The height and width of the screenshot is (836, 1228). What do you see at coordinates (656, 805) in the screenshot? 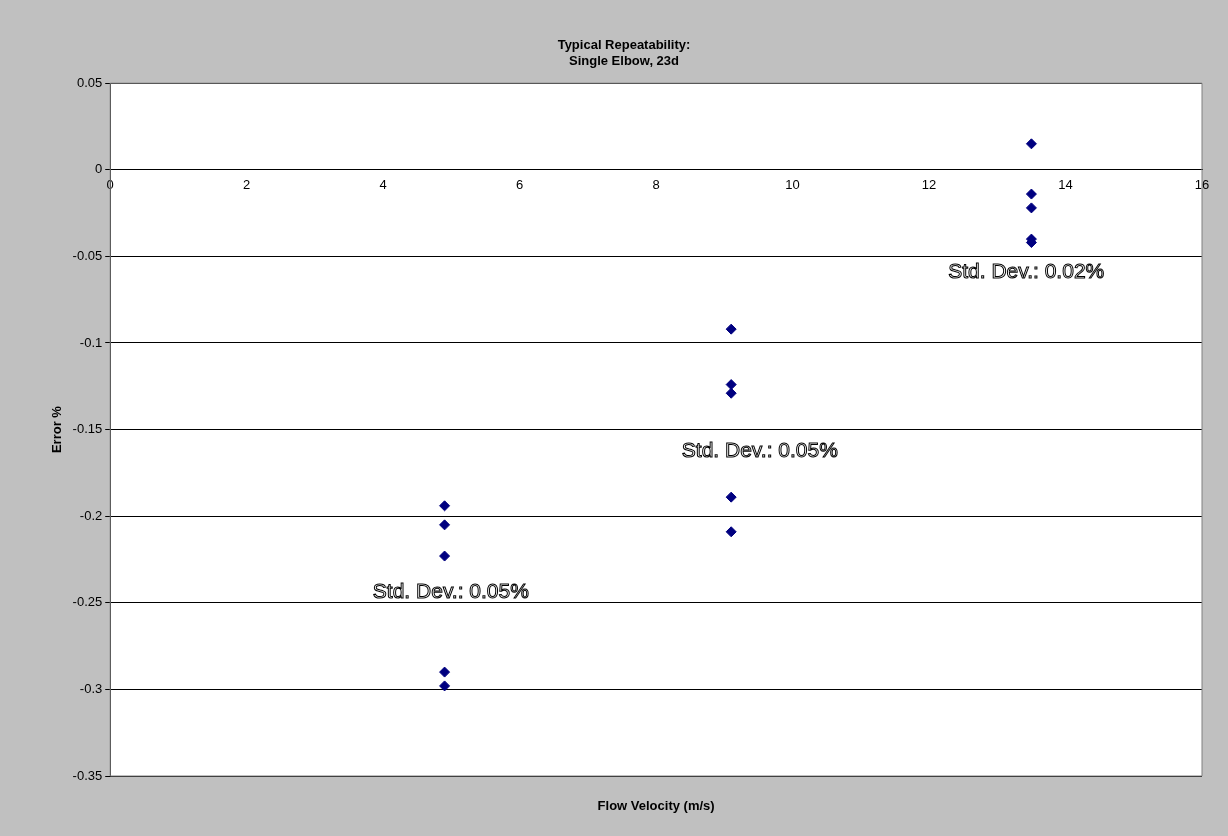
I see `x-axis-title: Flow Velocity (m/s)` at bounding box center [656, 805].